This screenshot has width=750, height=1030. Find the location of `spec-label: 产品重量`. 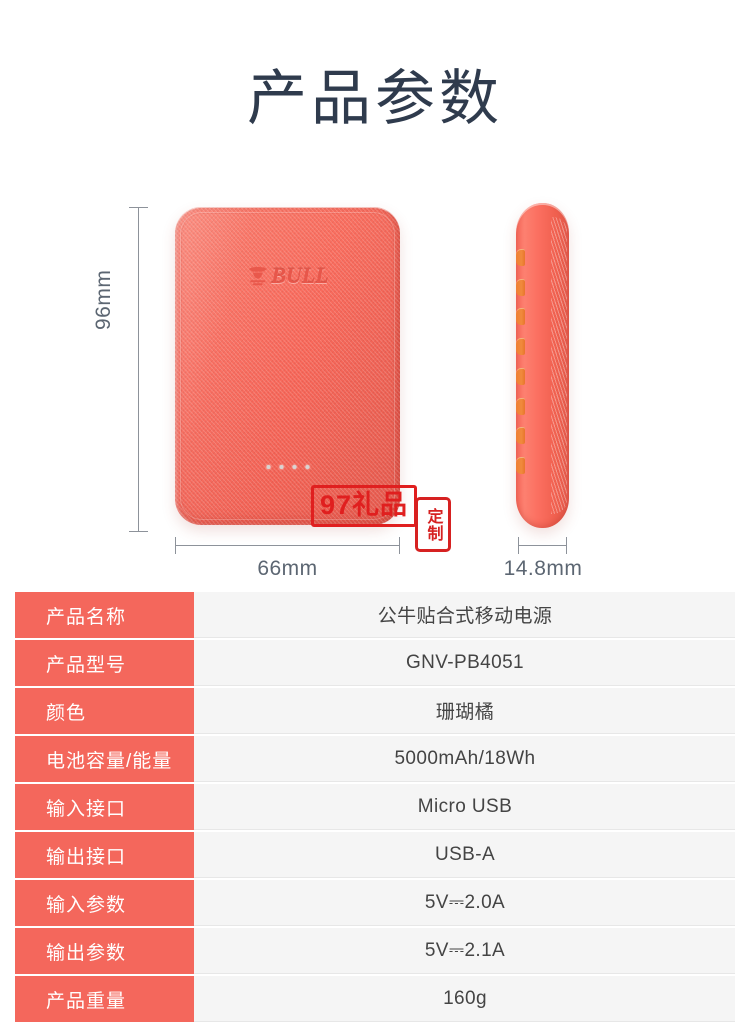

spec-label: 产品重量 is located at coordinates (104, 999).